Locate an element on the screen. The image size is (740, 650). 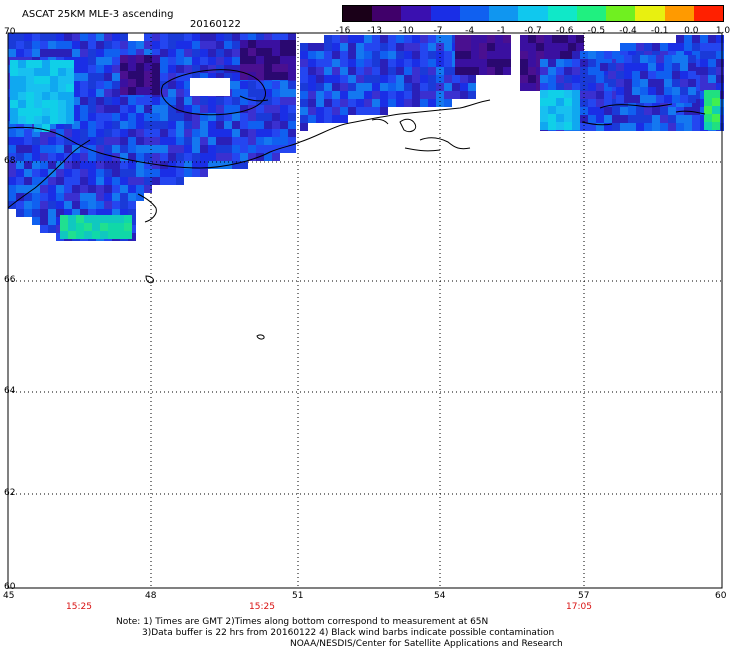
lon-label-60: 60 is located at coordinates (721, 596).